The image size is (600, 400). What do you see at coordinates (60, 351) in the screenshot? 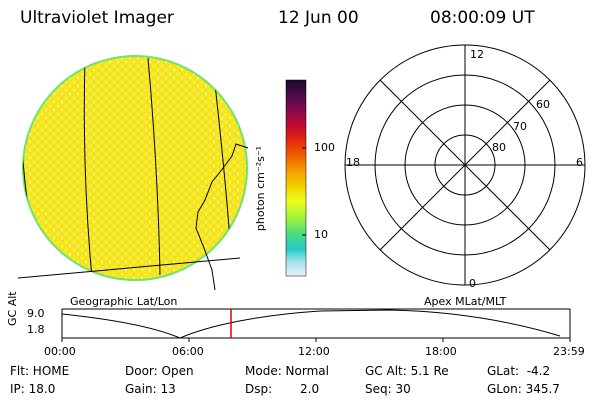
I see `xtick-0000: 00:00` at bounding box center [60, 351].